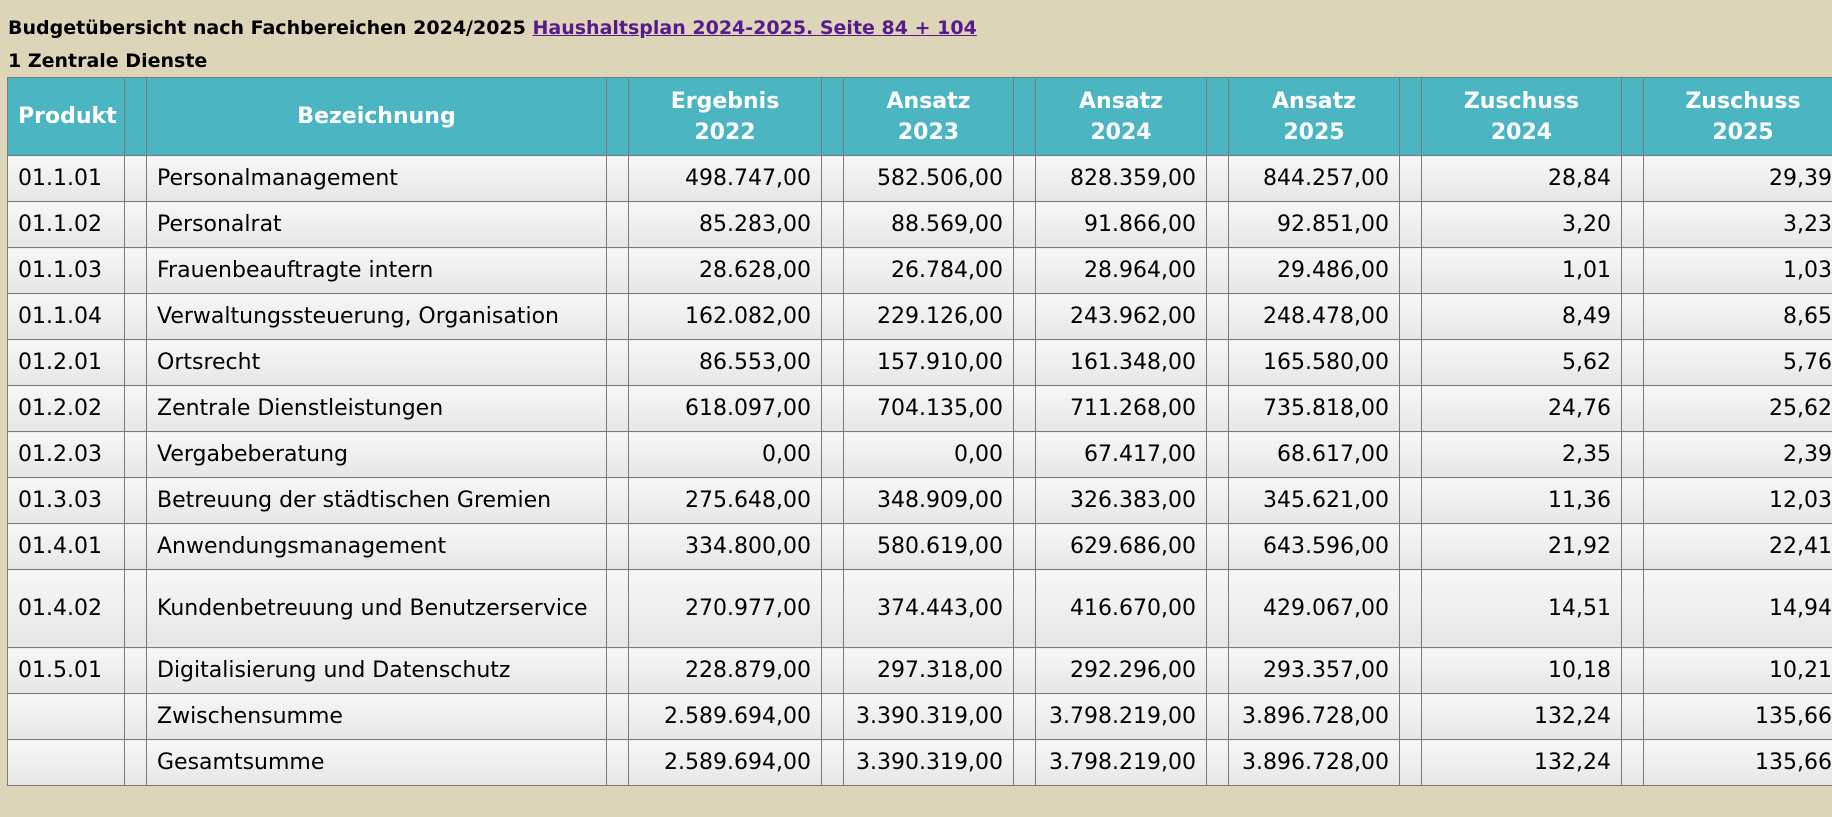 This screenshot has height=817, width=1832. What do you see at coordinates (1314, 608) in the screenshot?
I see `cell-ansatz-2025: 429.067,00` at bounding box center [1314, 608].